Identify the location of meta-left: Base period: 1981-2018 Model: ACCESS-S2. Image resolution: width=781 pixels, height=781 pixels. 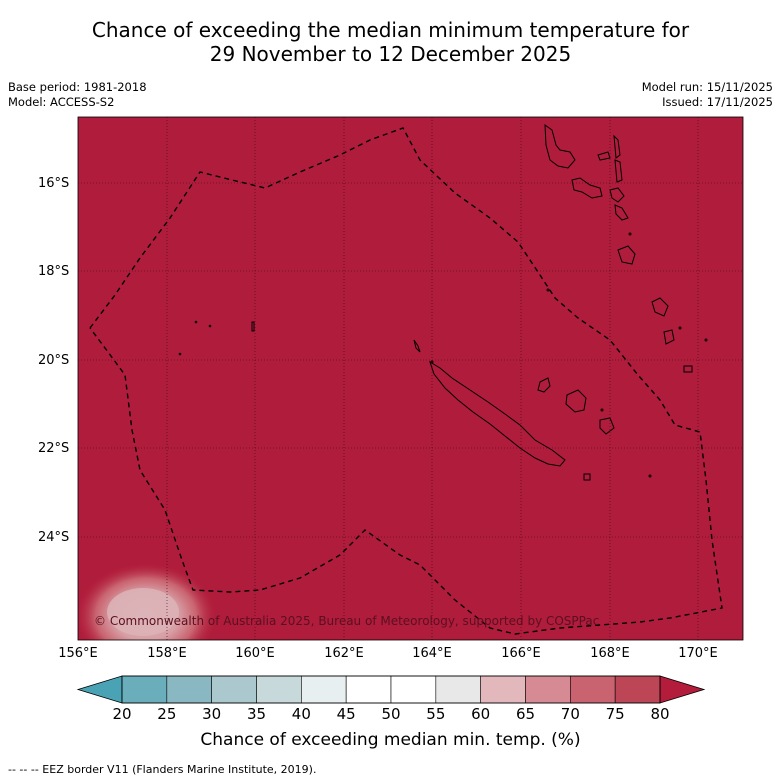
(77, 95).